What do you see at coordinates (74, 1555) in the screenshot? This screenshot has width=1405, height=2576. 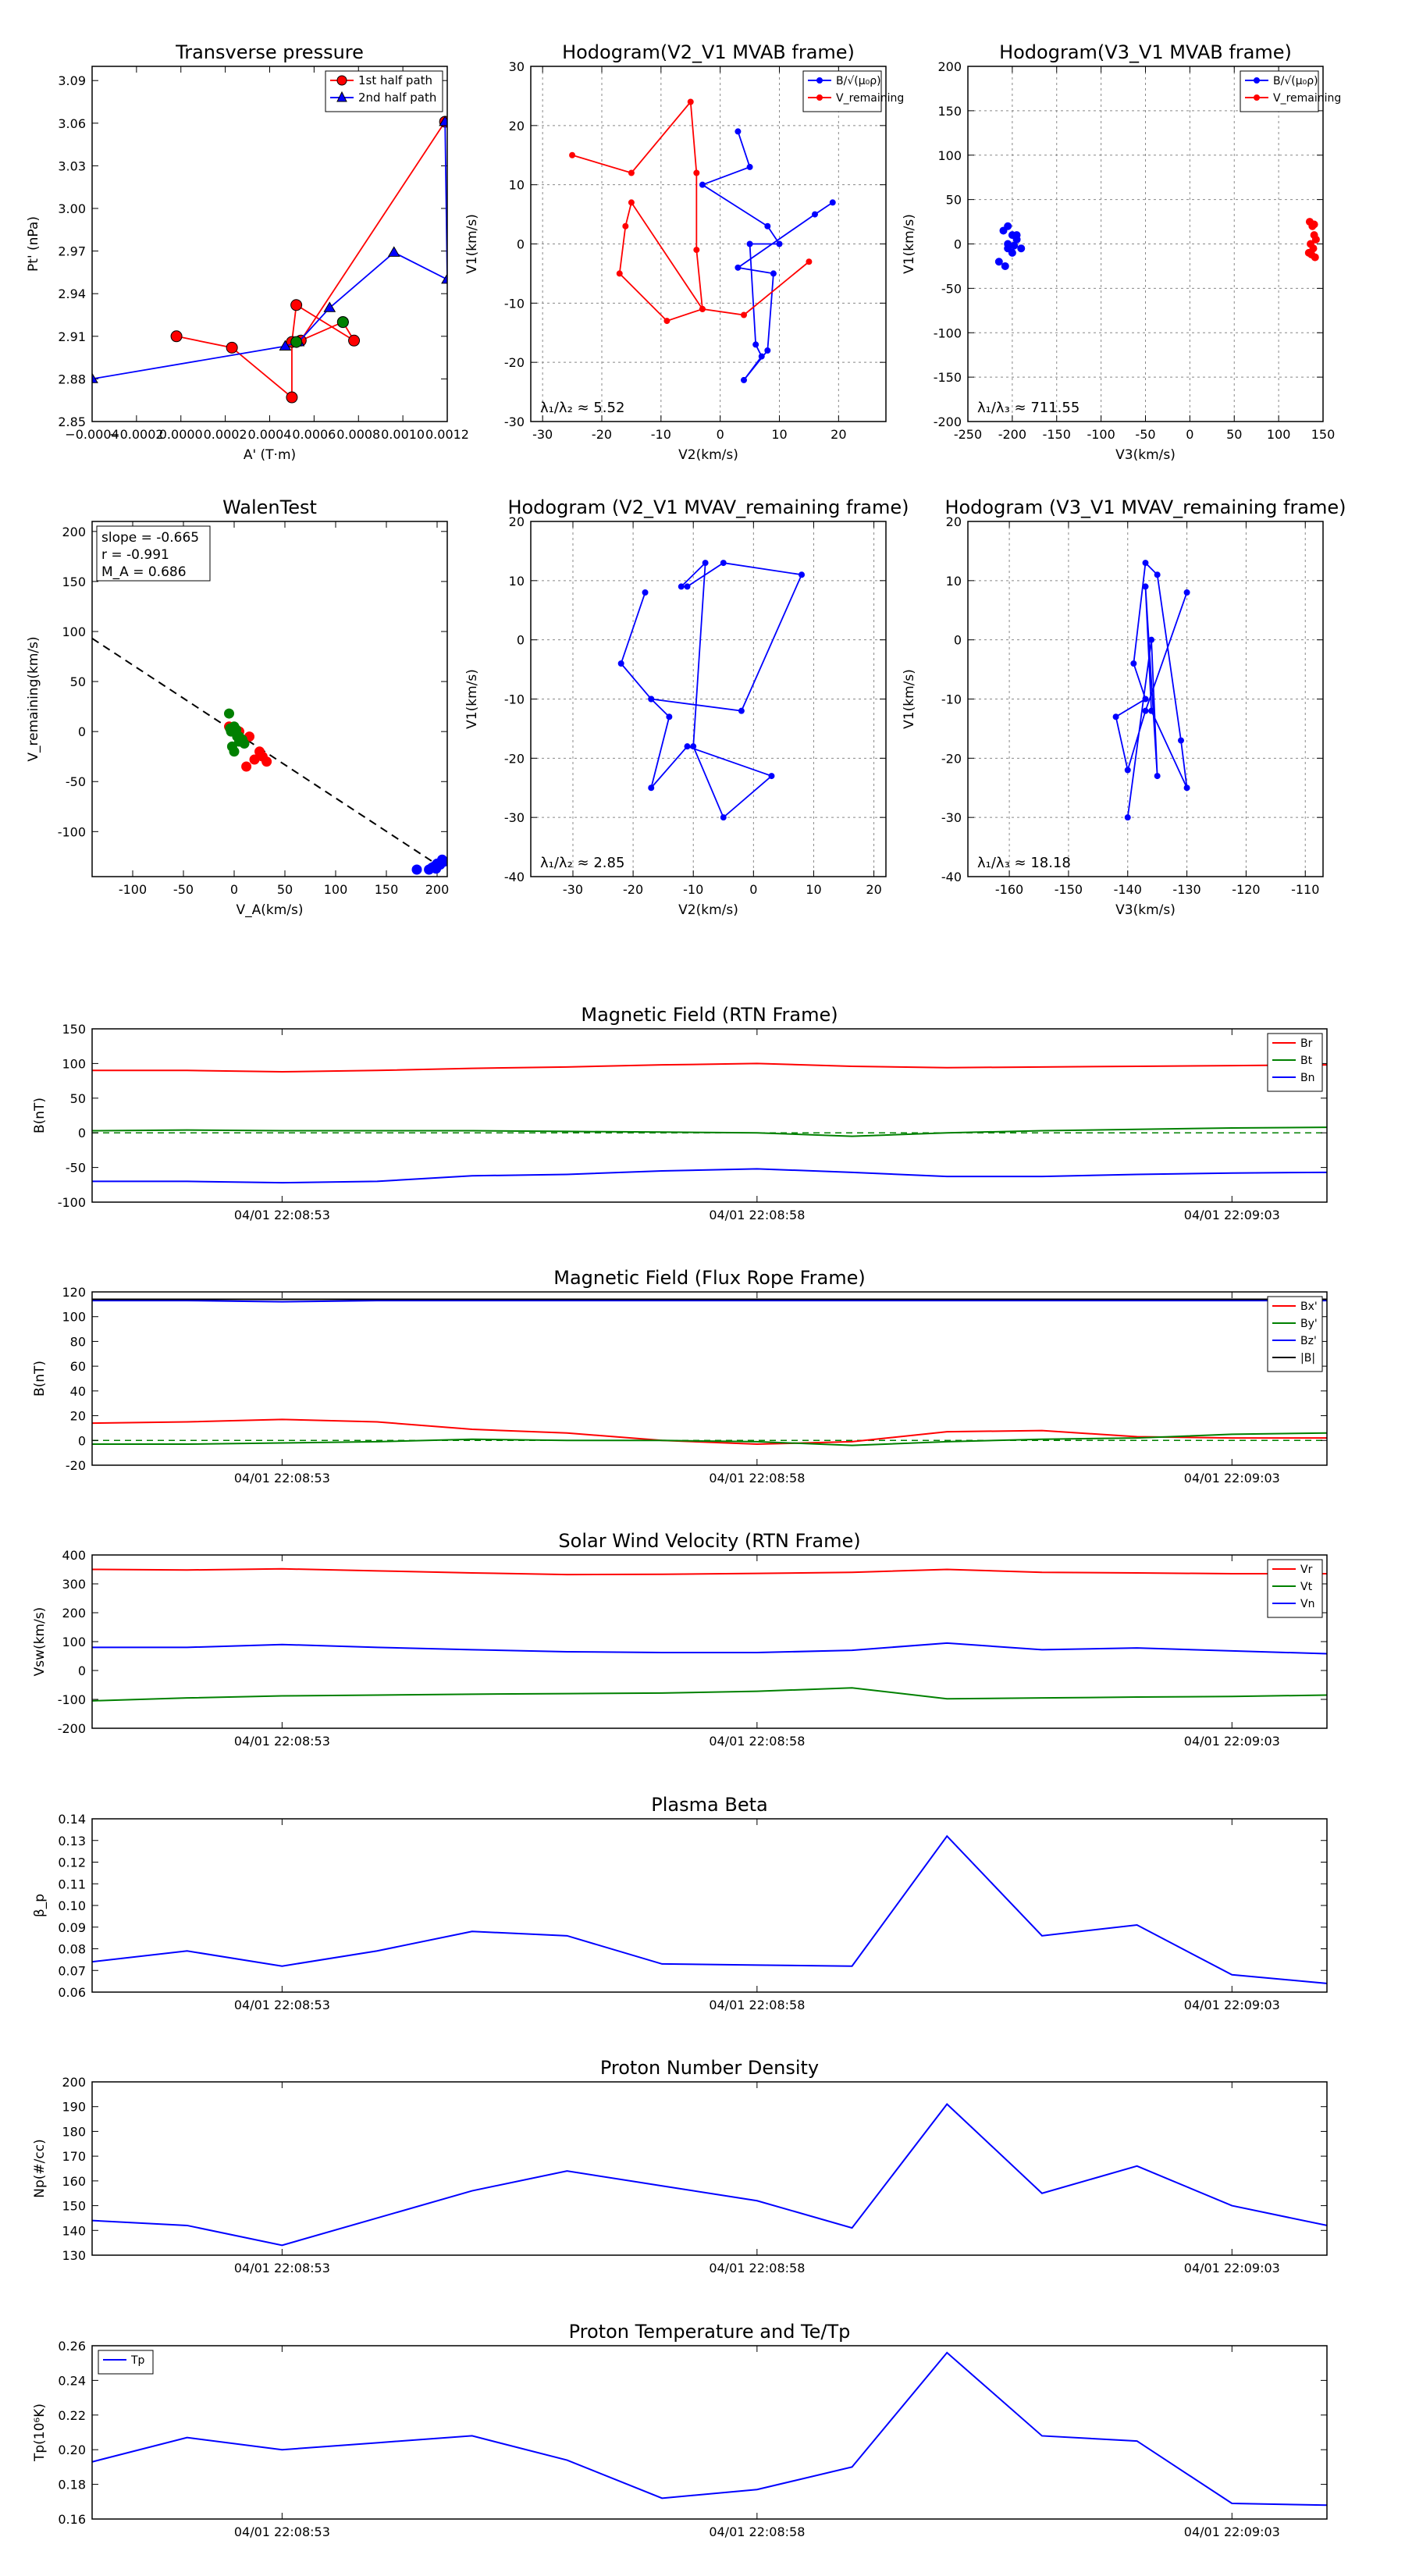 I see `y-tick-label: 400` at bounding box center [74, 1555].